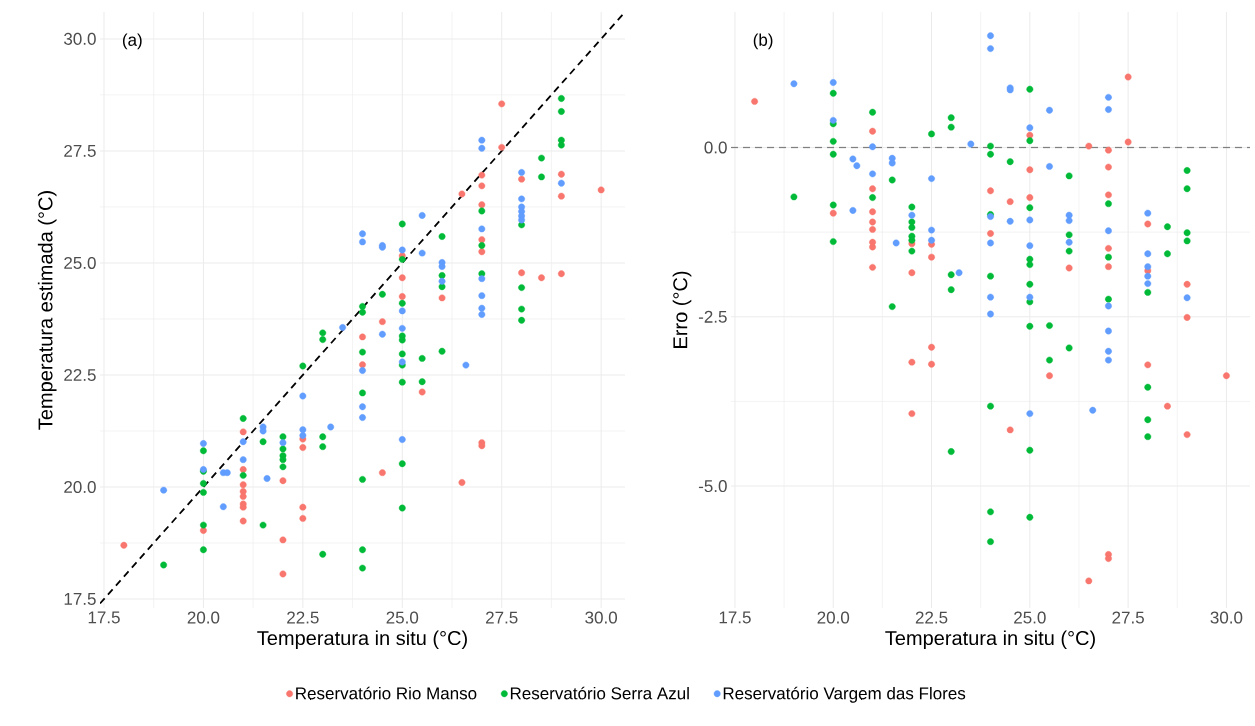  Describe the element at coordinates (80, 262) in the screenshot. I see `y-tick-label: 25.0` at that location.